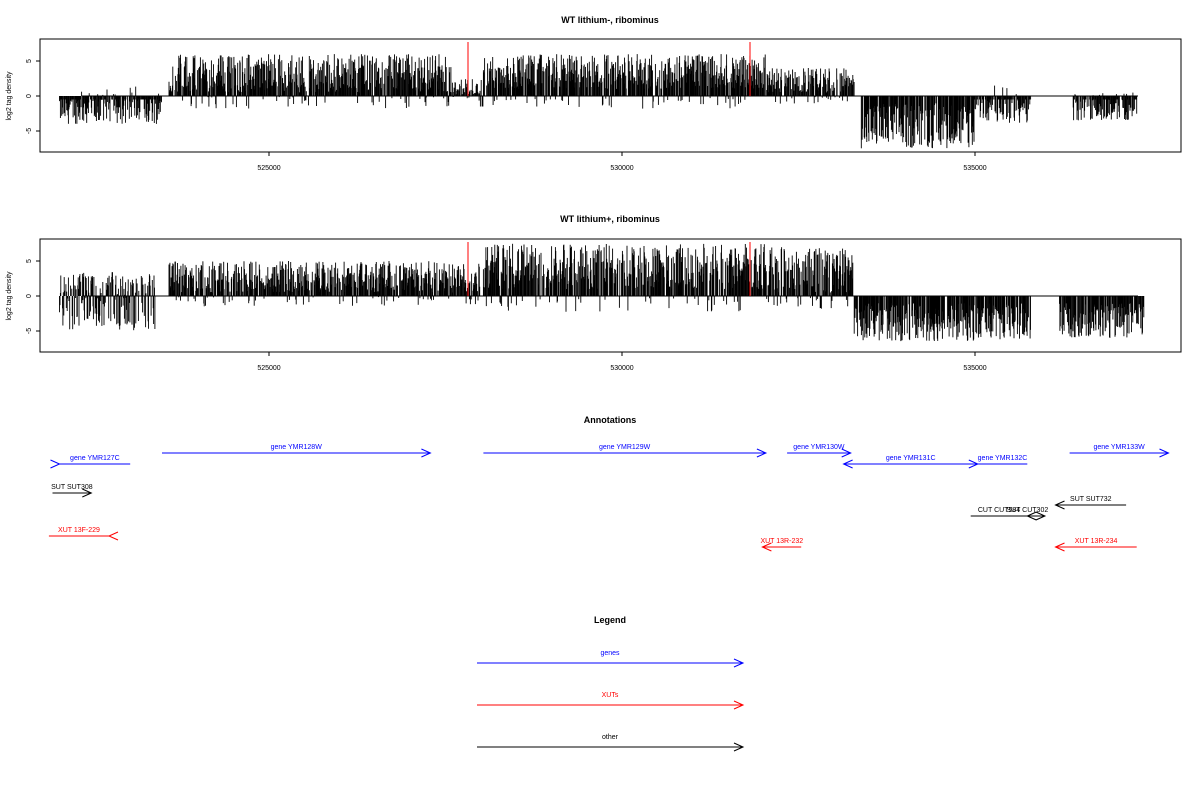 The image size is (1200, 800). What do you see at coordinates (610, 737) in the screenshot?
I see `legend-label: other` at bounding box center [610, 737].